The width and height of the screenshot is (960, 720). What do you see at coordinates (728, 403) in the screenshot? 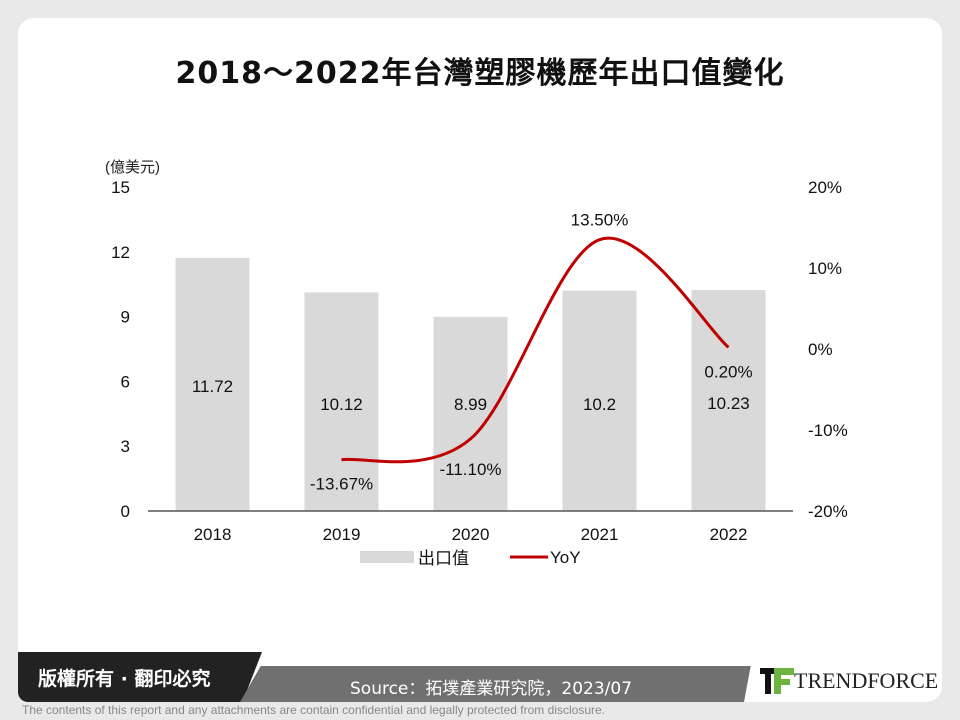
I see `bar-value-label: 10.23` at bounding box center [728, 403].